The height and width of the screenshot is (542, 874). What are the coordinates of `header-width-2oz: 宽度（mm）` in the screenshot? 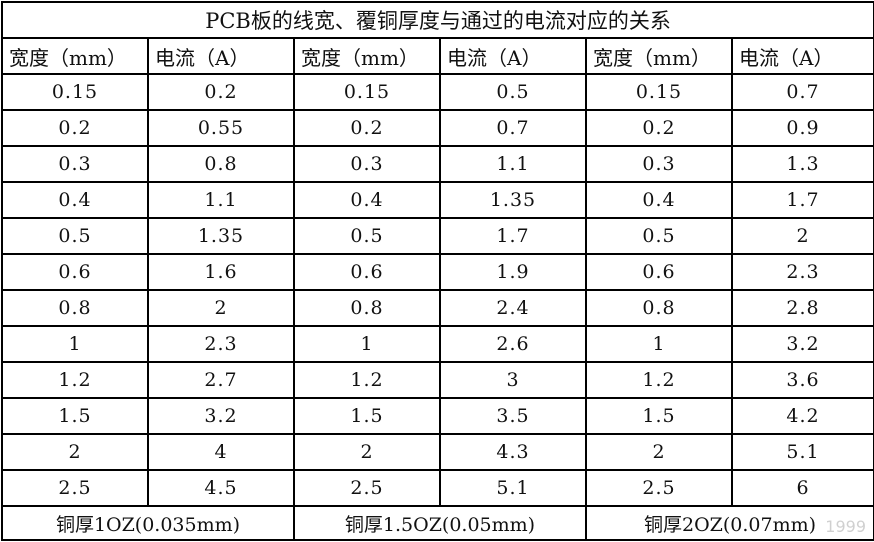 It's located at (659, 56).